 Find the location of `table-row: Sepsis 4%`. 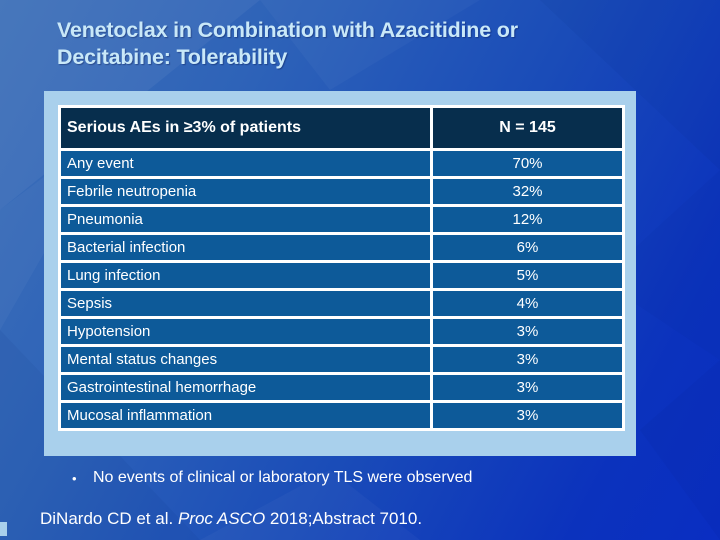

table-row: Sepsis 4% is located at coordinates (341, 303).